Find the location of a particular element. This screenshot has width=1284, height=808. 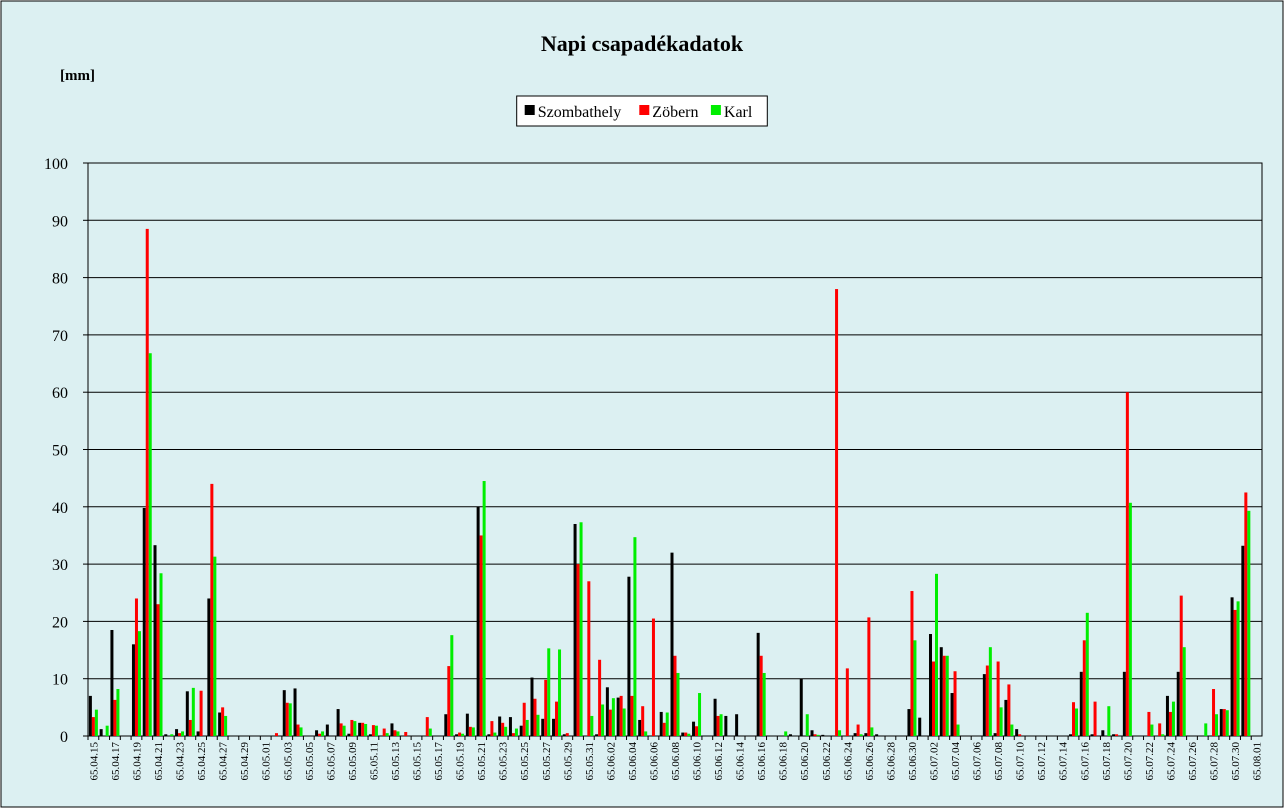

y-tick-label: 40 is located at coordinates (60, 508).